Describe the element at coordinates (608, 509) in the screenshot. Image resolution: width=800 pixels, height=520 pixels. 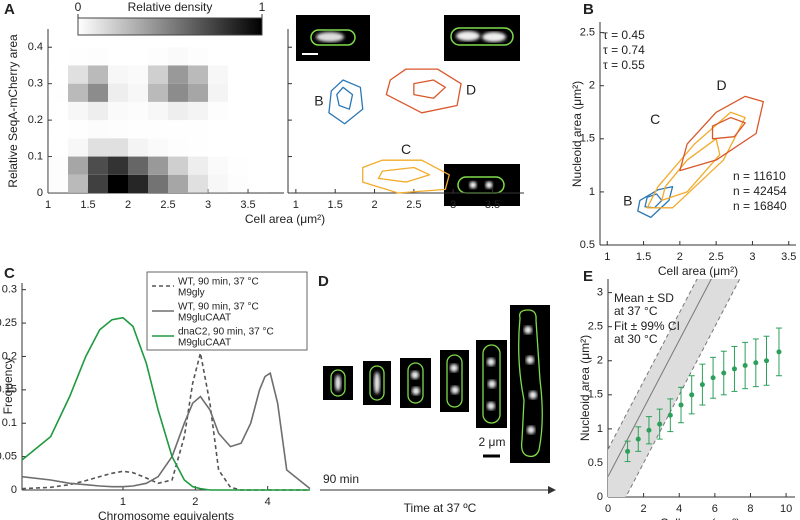
I see `x-tick-label: 0` at that location.